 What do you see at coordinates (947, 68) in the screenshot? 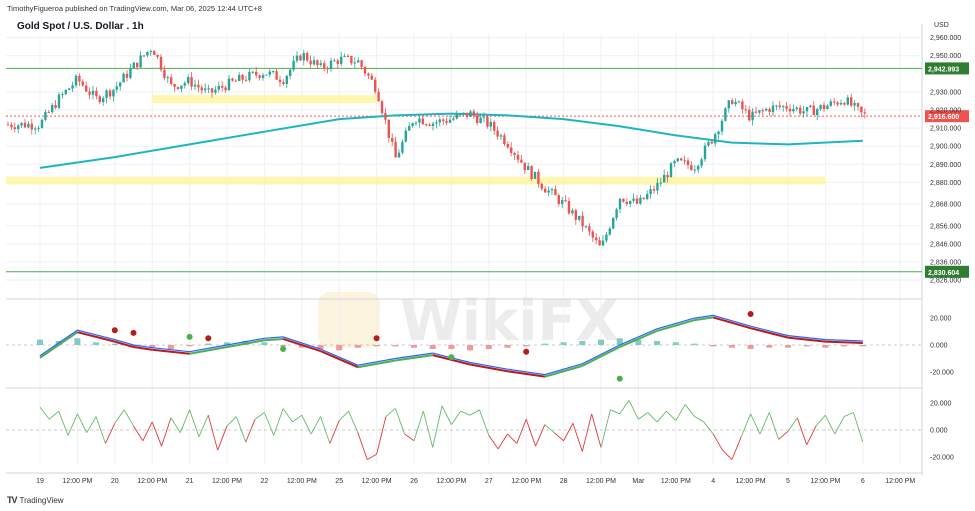
I see `price-level-tag` at bounding box center [947, 68].